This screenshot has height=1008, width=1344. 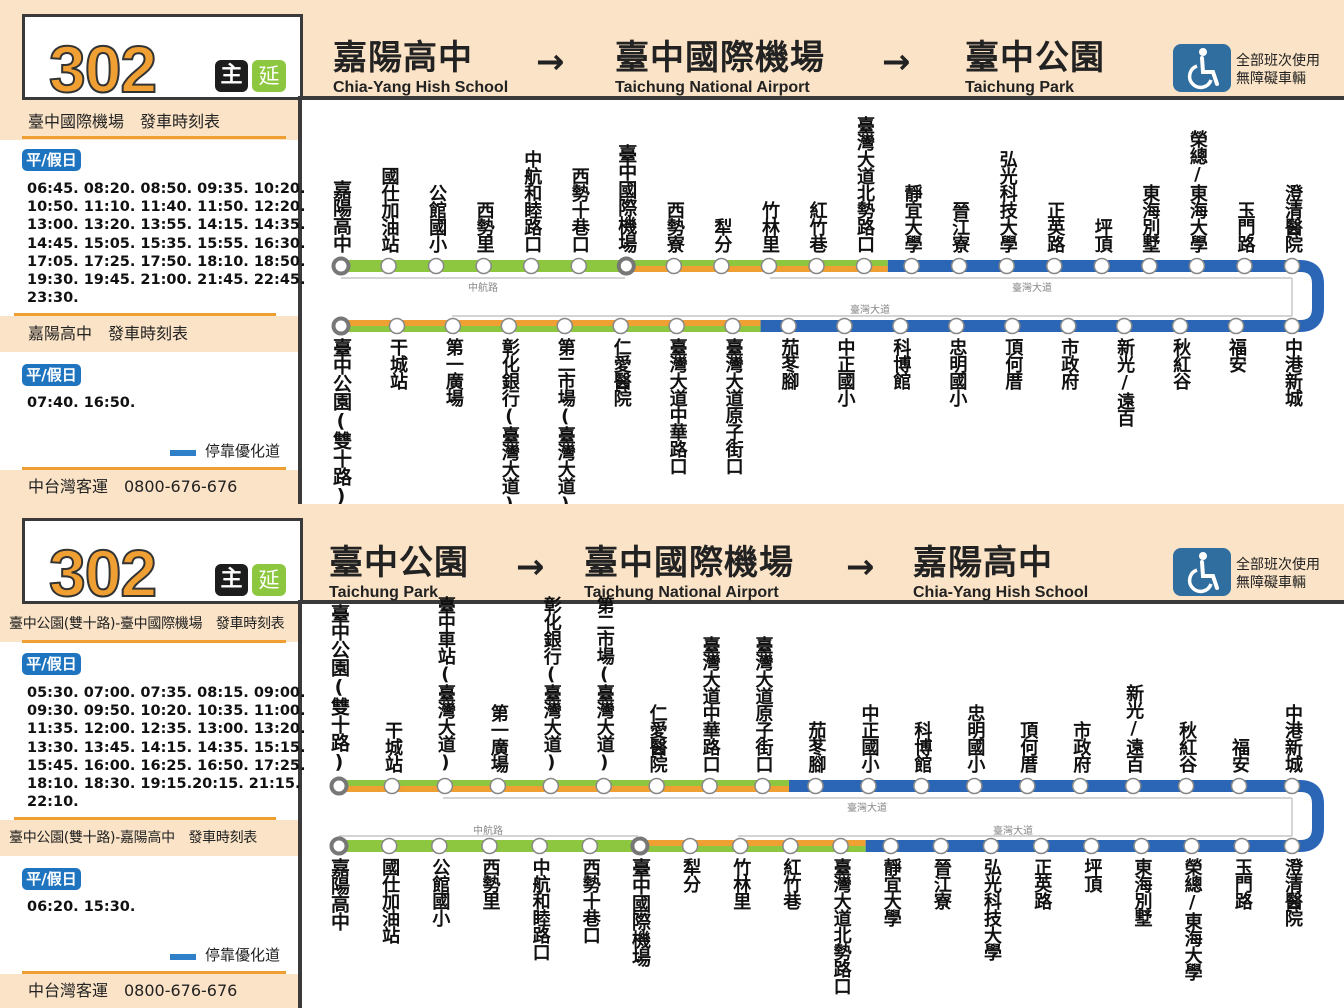 What do you see at coordinates (677, 406) in the screenshot?
I see `stop-label: 臺灣大道中華路口` at bounding box center [677, 406].